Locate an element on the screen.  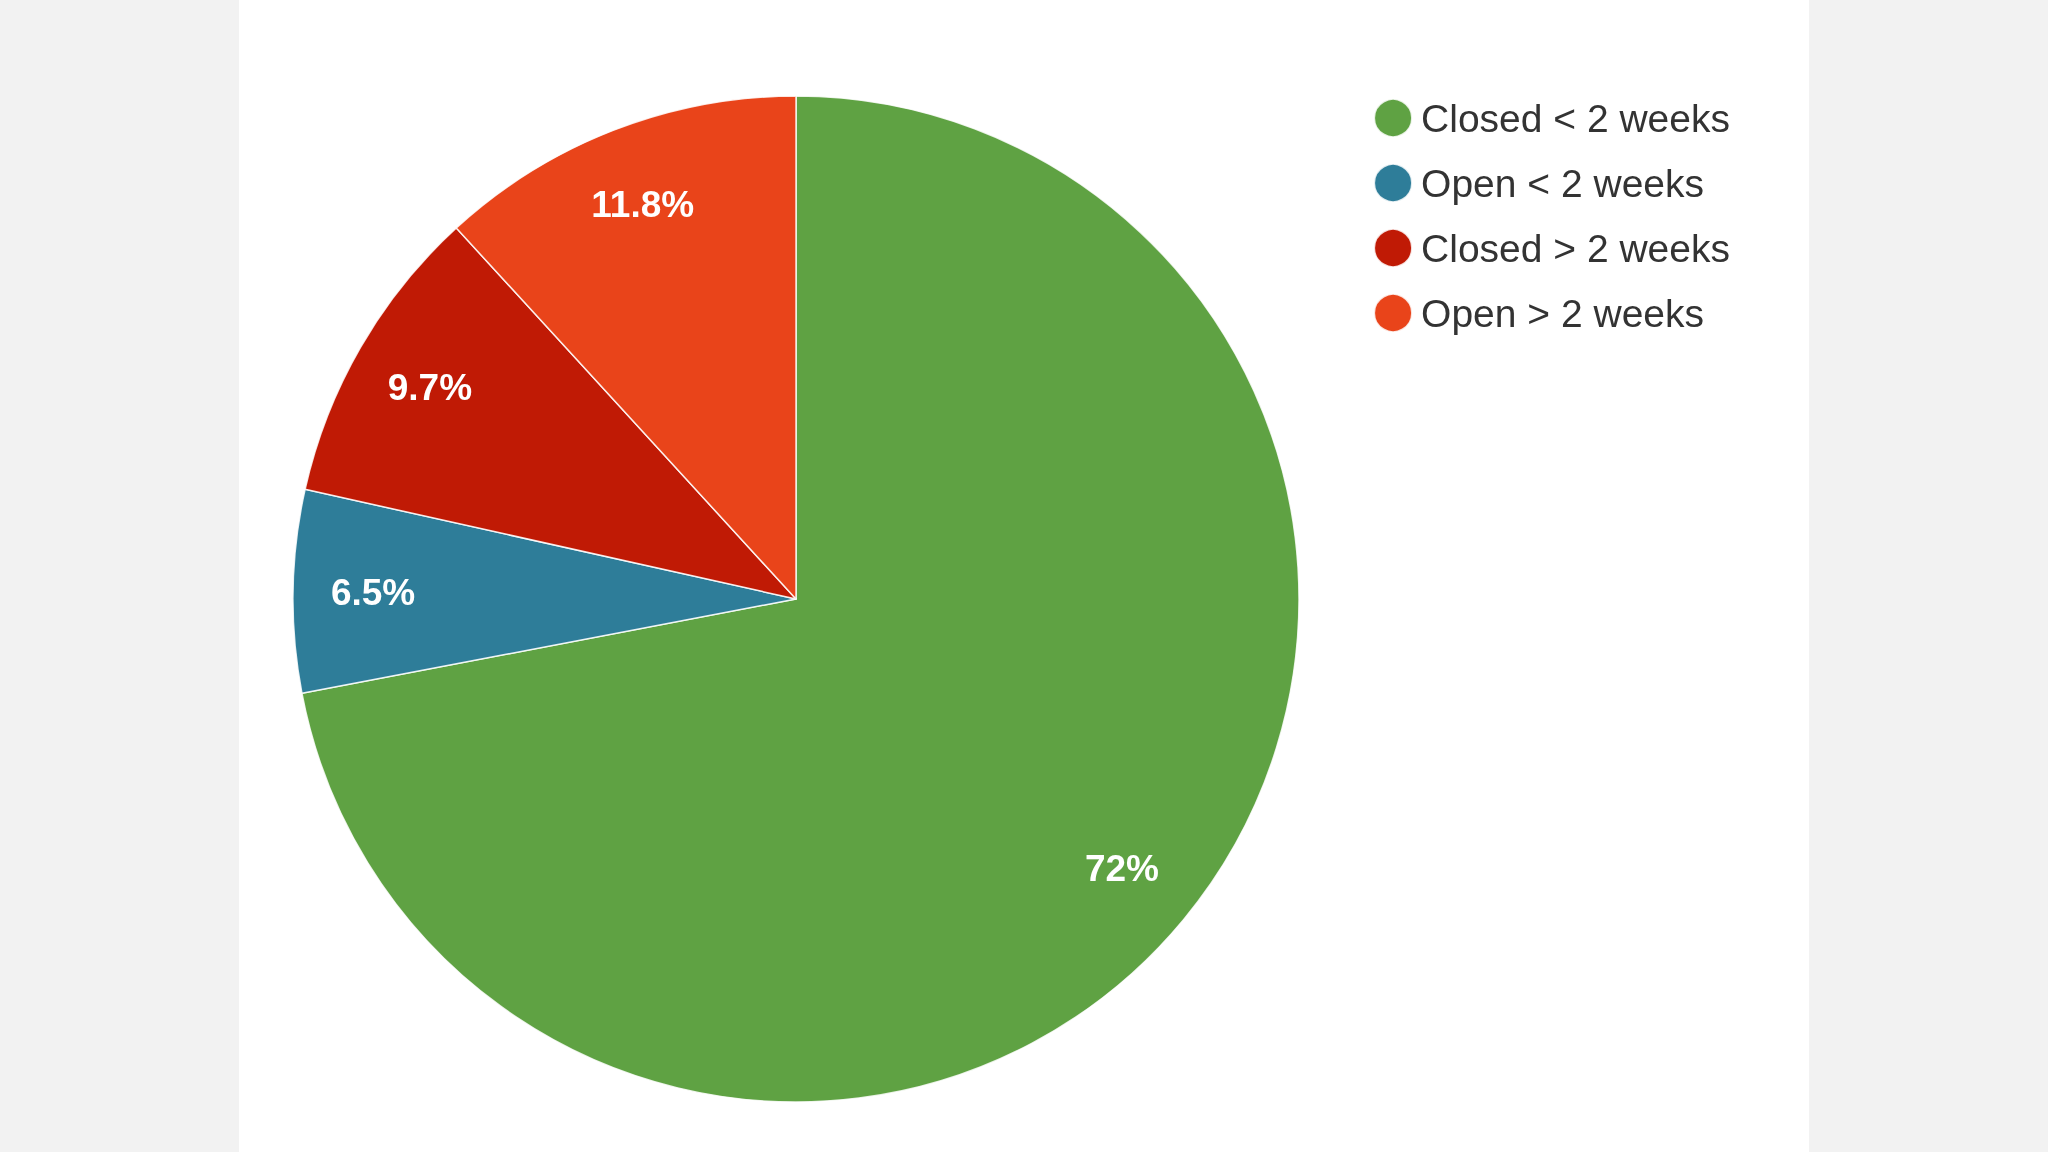
data-label: 72% is located at coordinates (1121, 869).